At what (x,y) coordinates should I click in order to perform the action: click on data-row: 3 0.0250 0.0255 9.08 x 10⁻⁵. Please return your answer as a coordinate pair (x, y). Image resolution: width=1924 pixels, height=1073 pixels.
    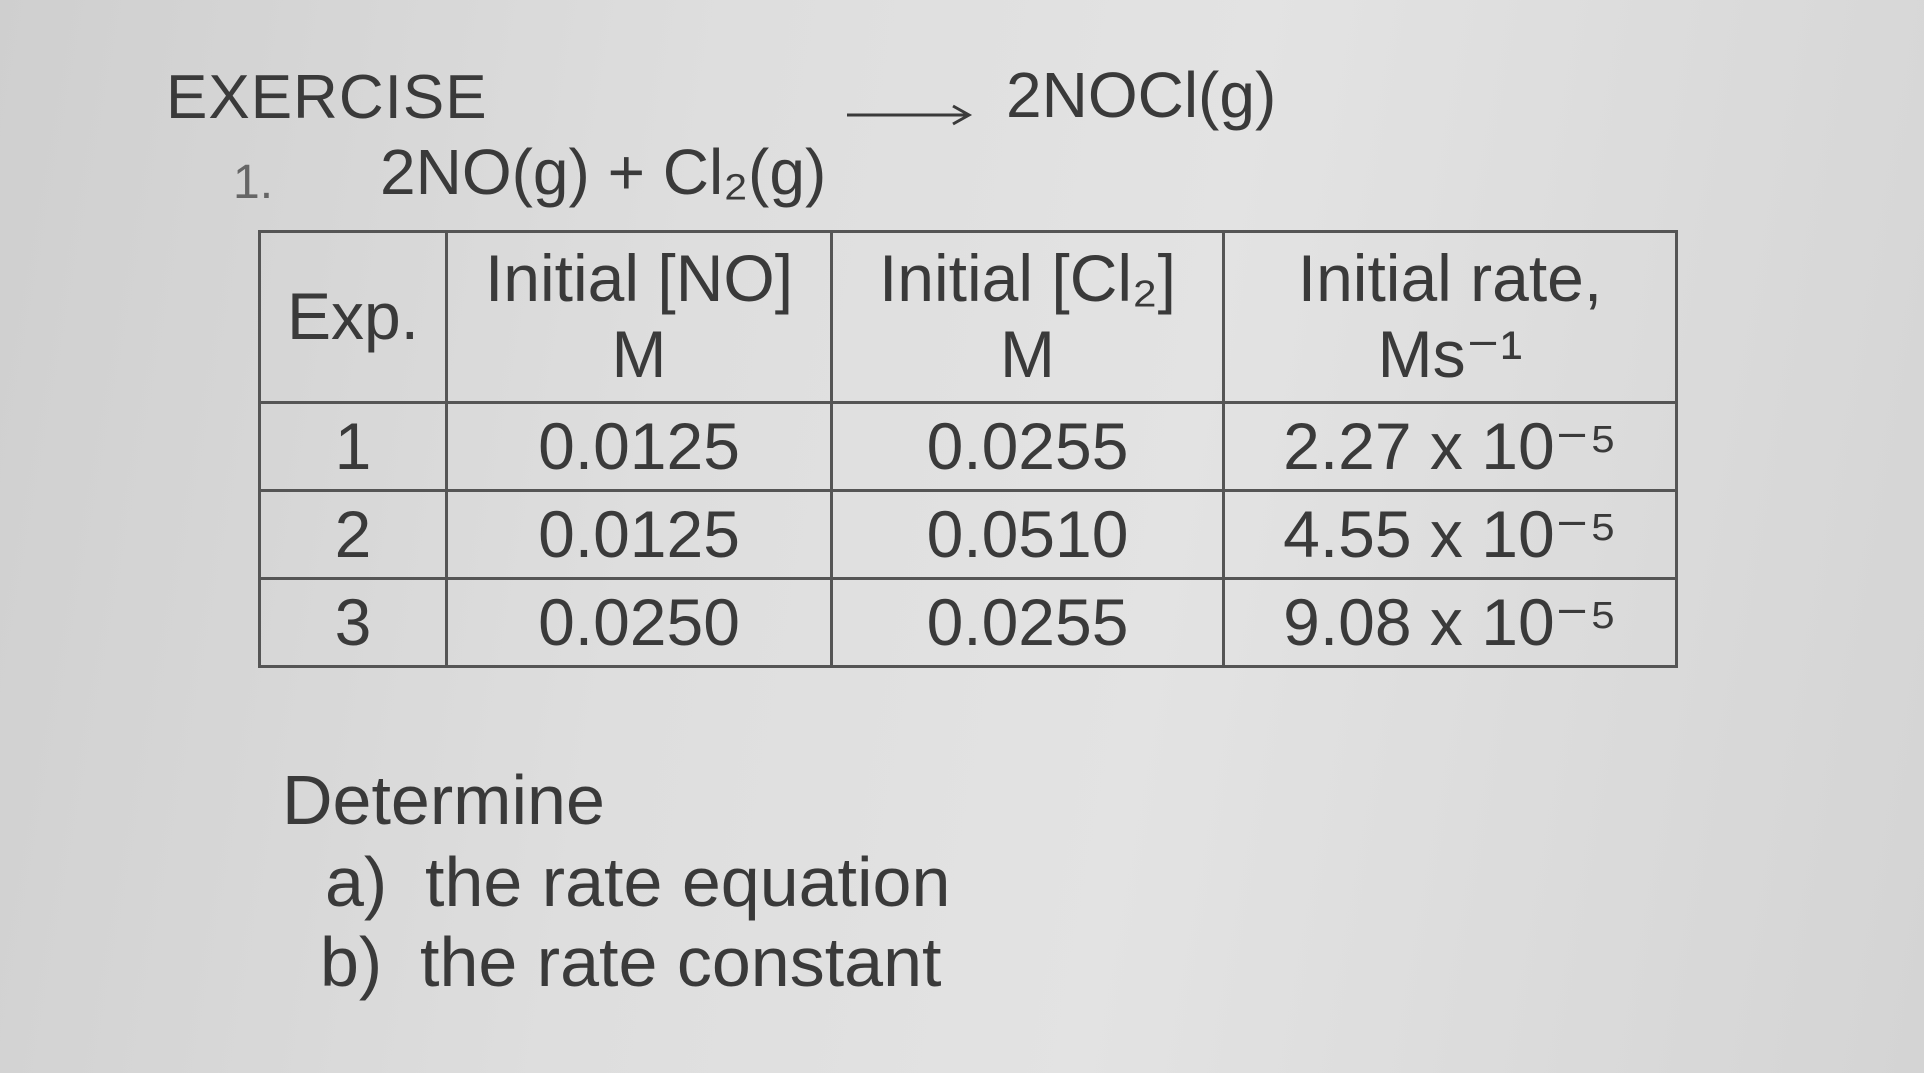
    Looking at the image, I should click on (968, 622).